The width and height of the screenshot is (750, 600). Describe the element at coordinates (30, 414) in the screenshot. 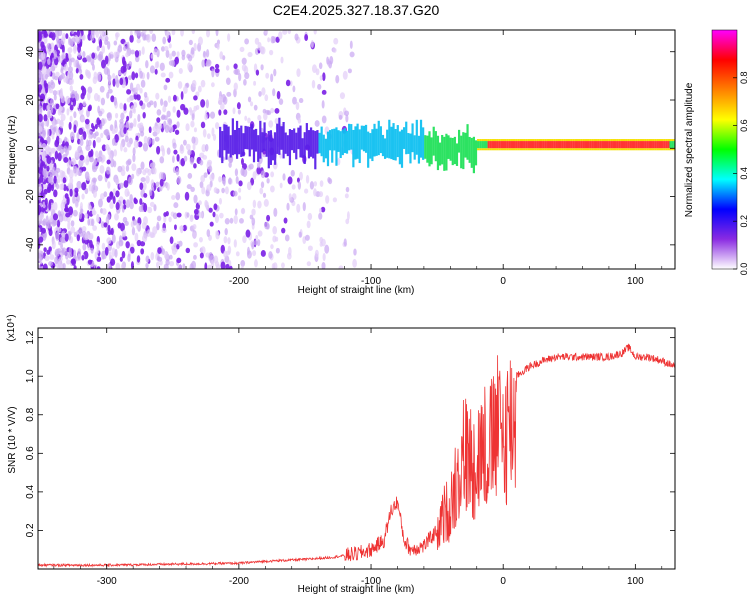

I see `y-tick-label: 0.8` at that location.